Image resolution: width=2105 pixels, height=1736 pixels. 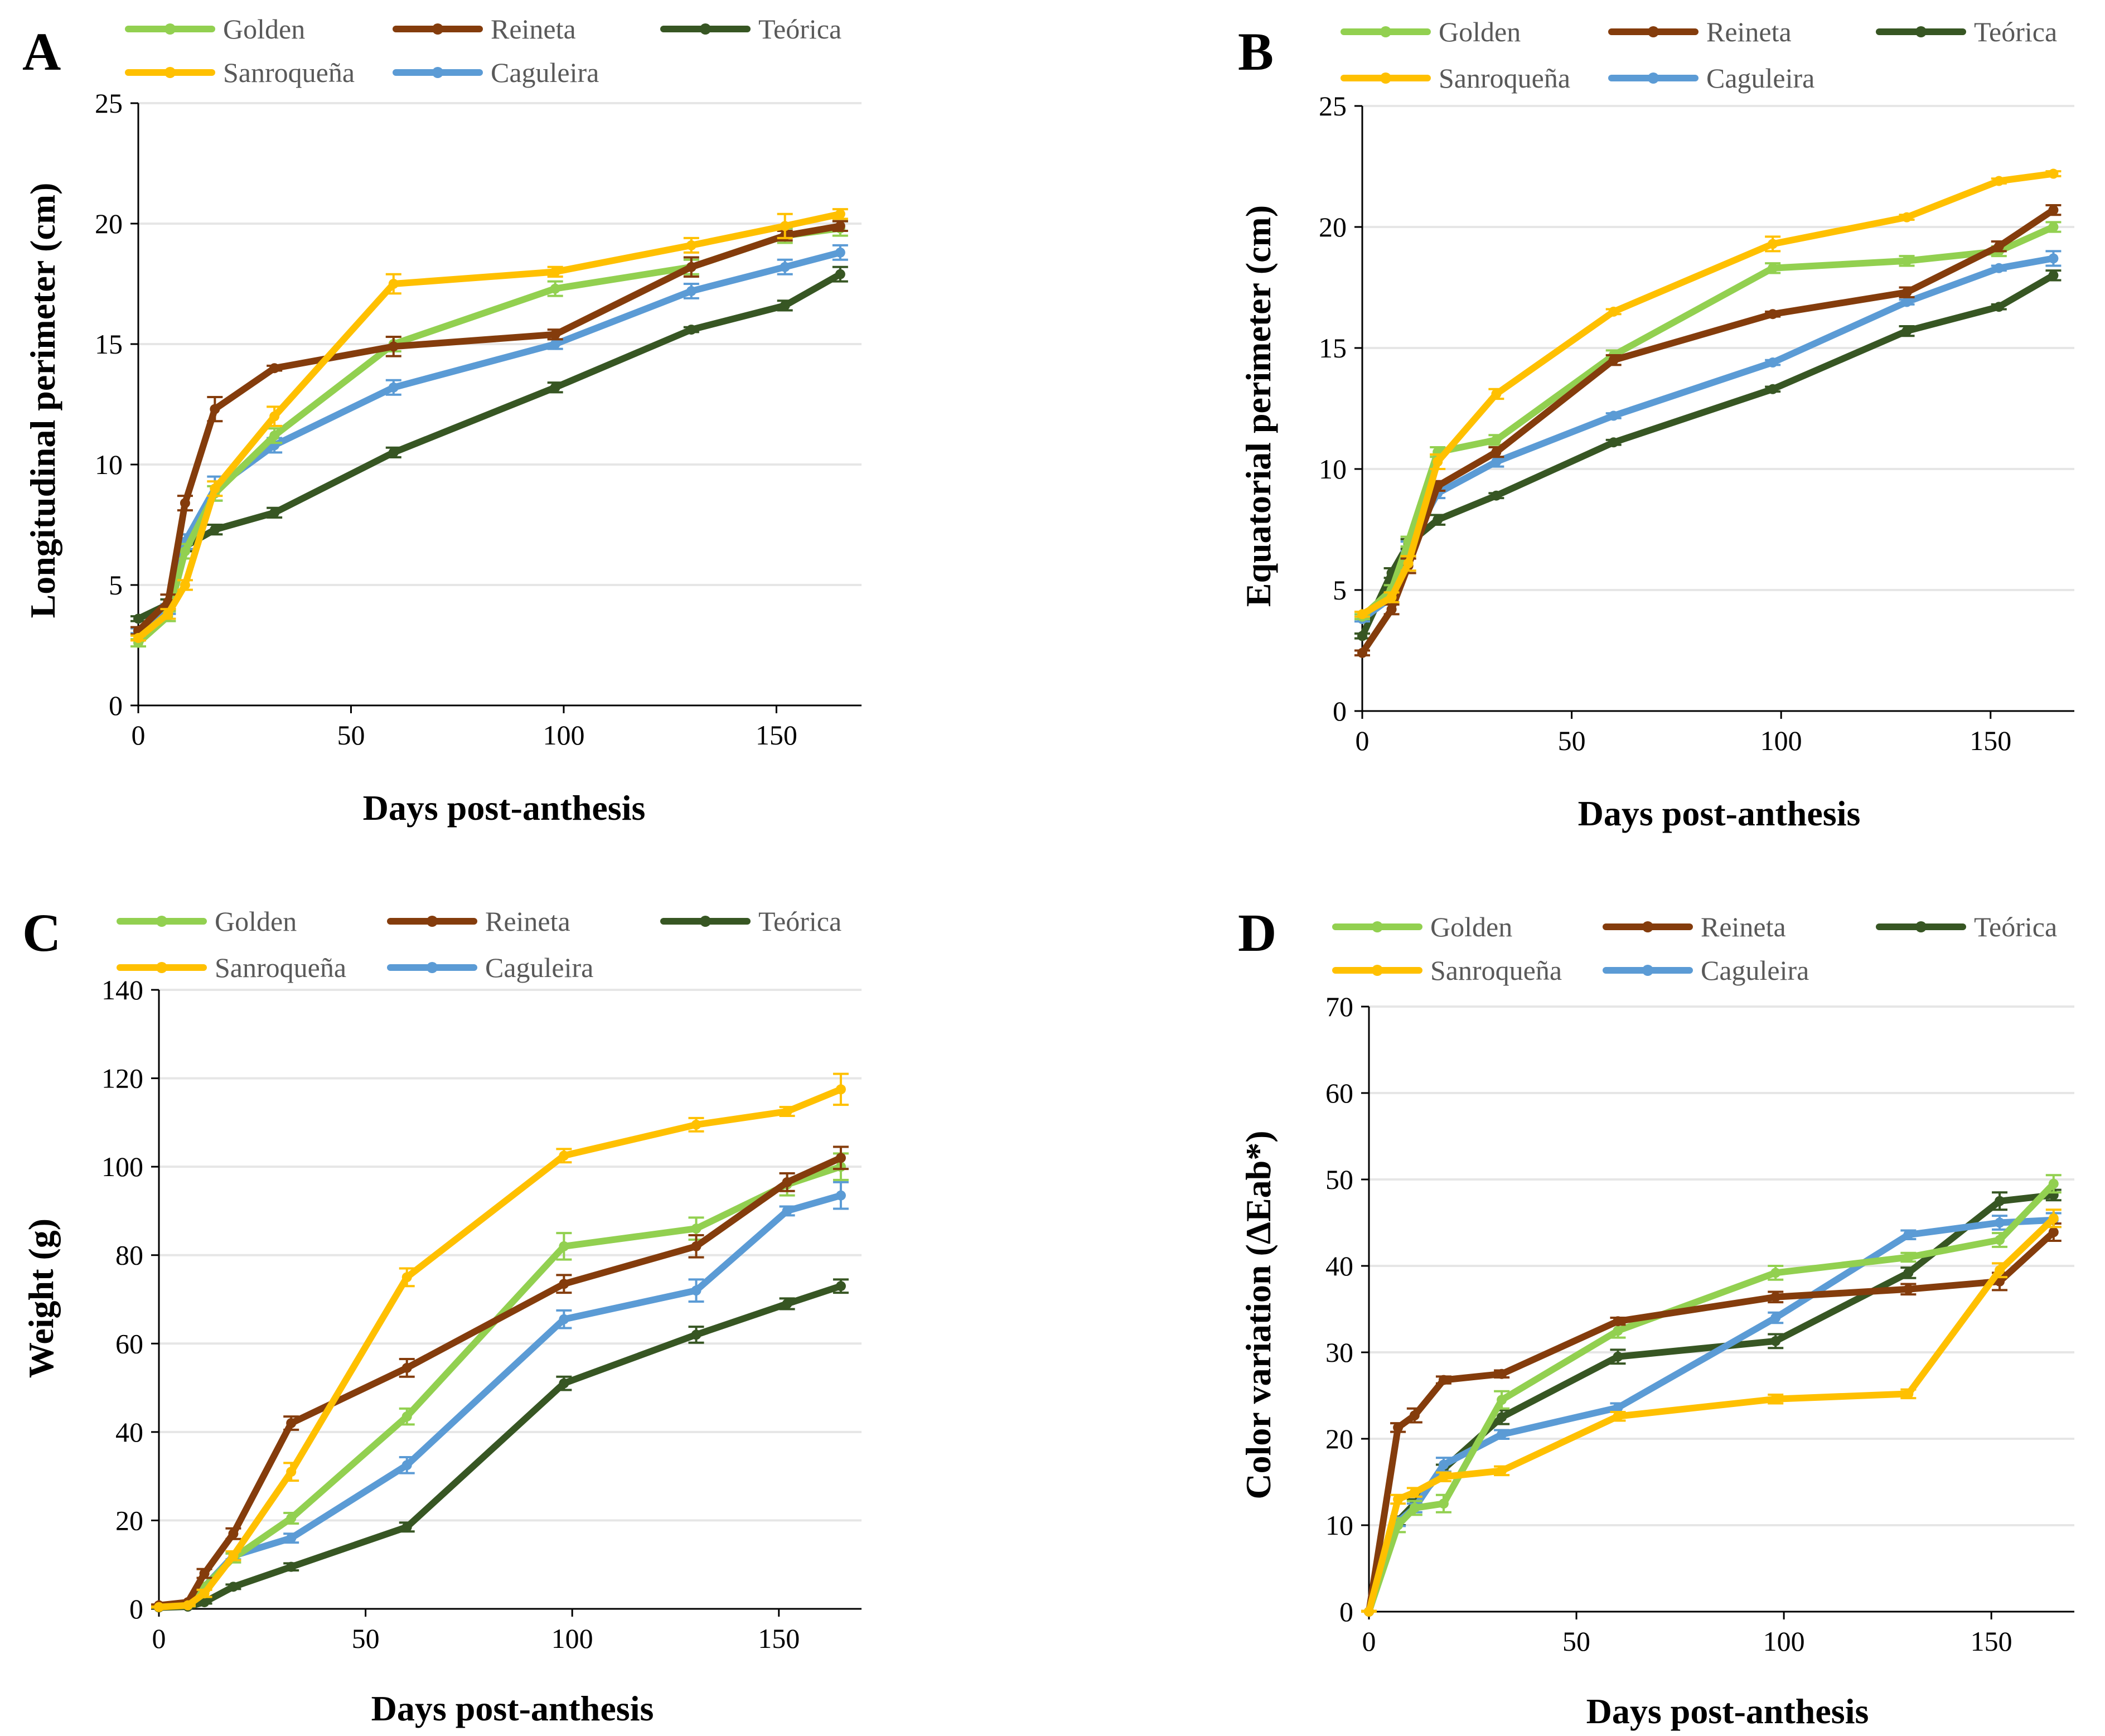 I want to click on panel-letter-b: B, so click(x=1256, y=52).